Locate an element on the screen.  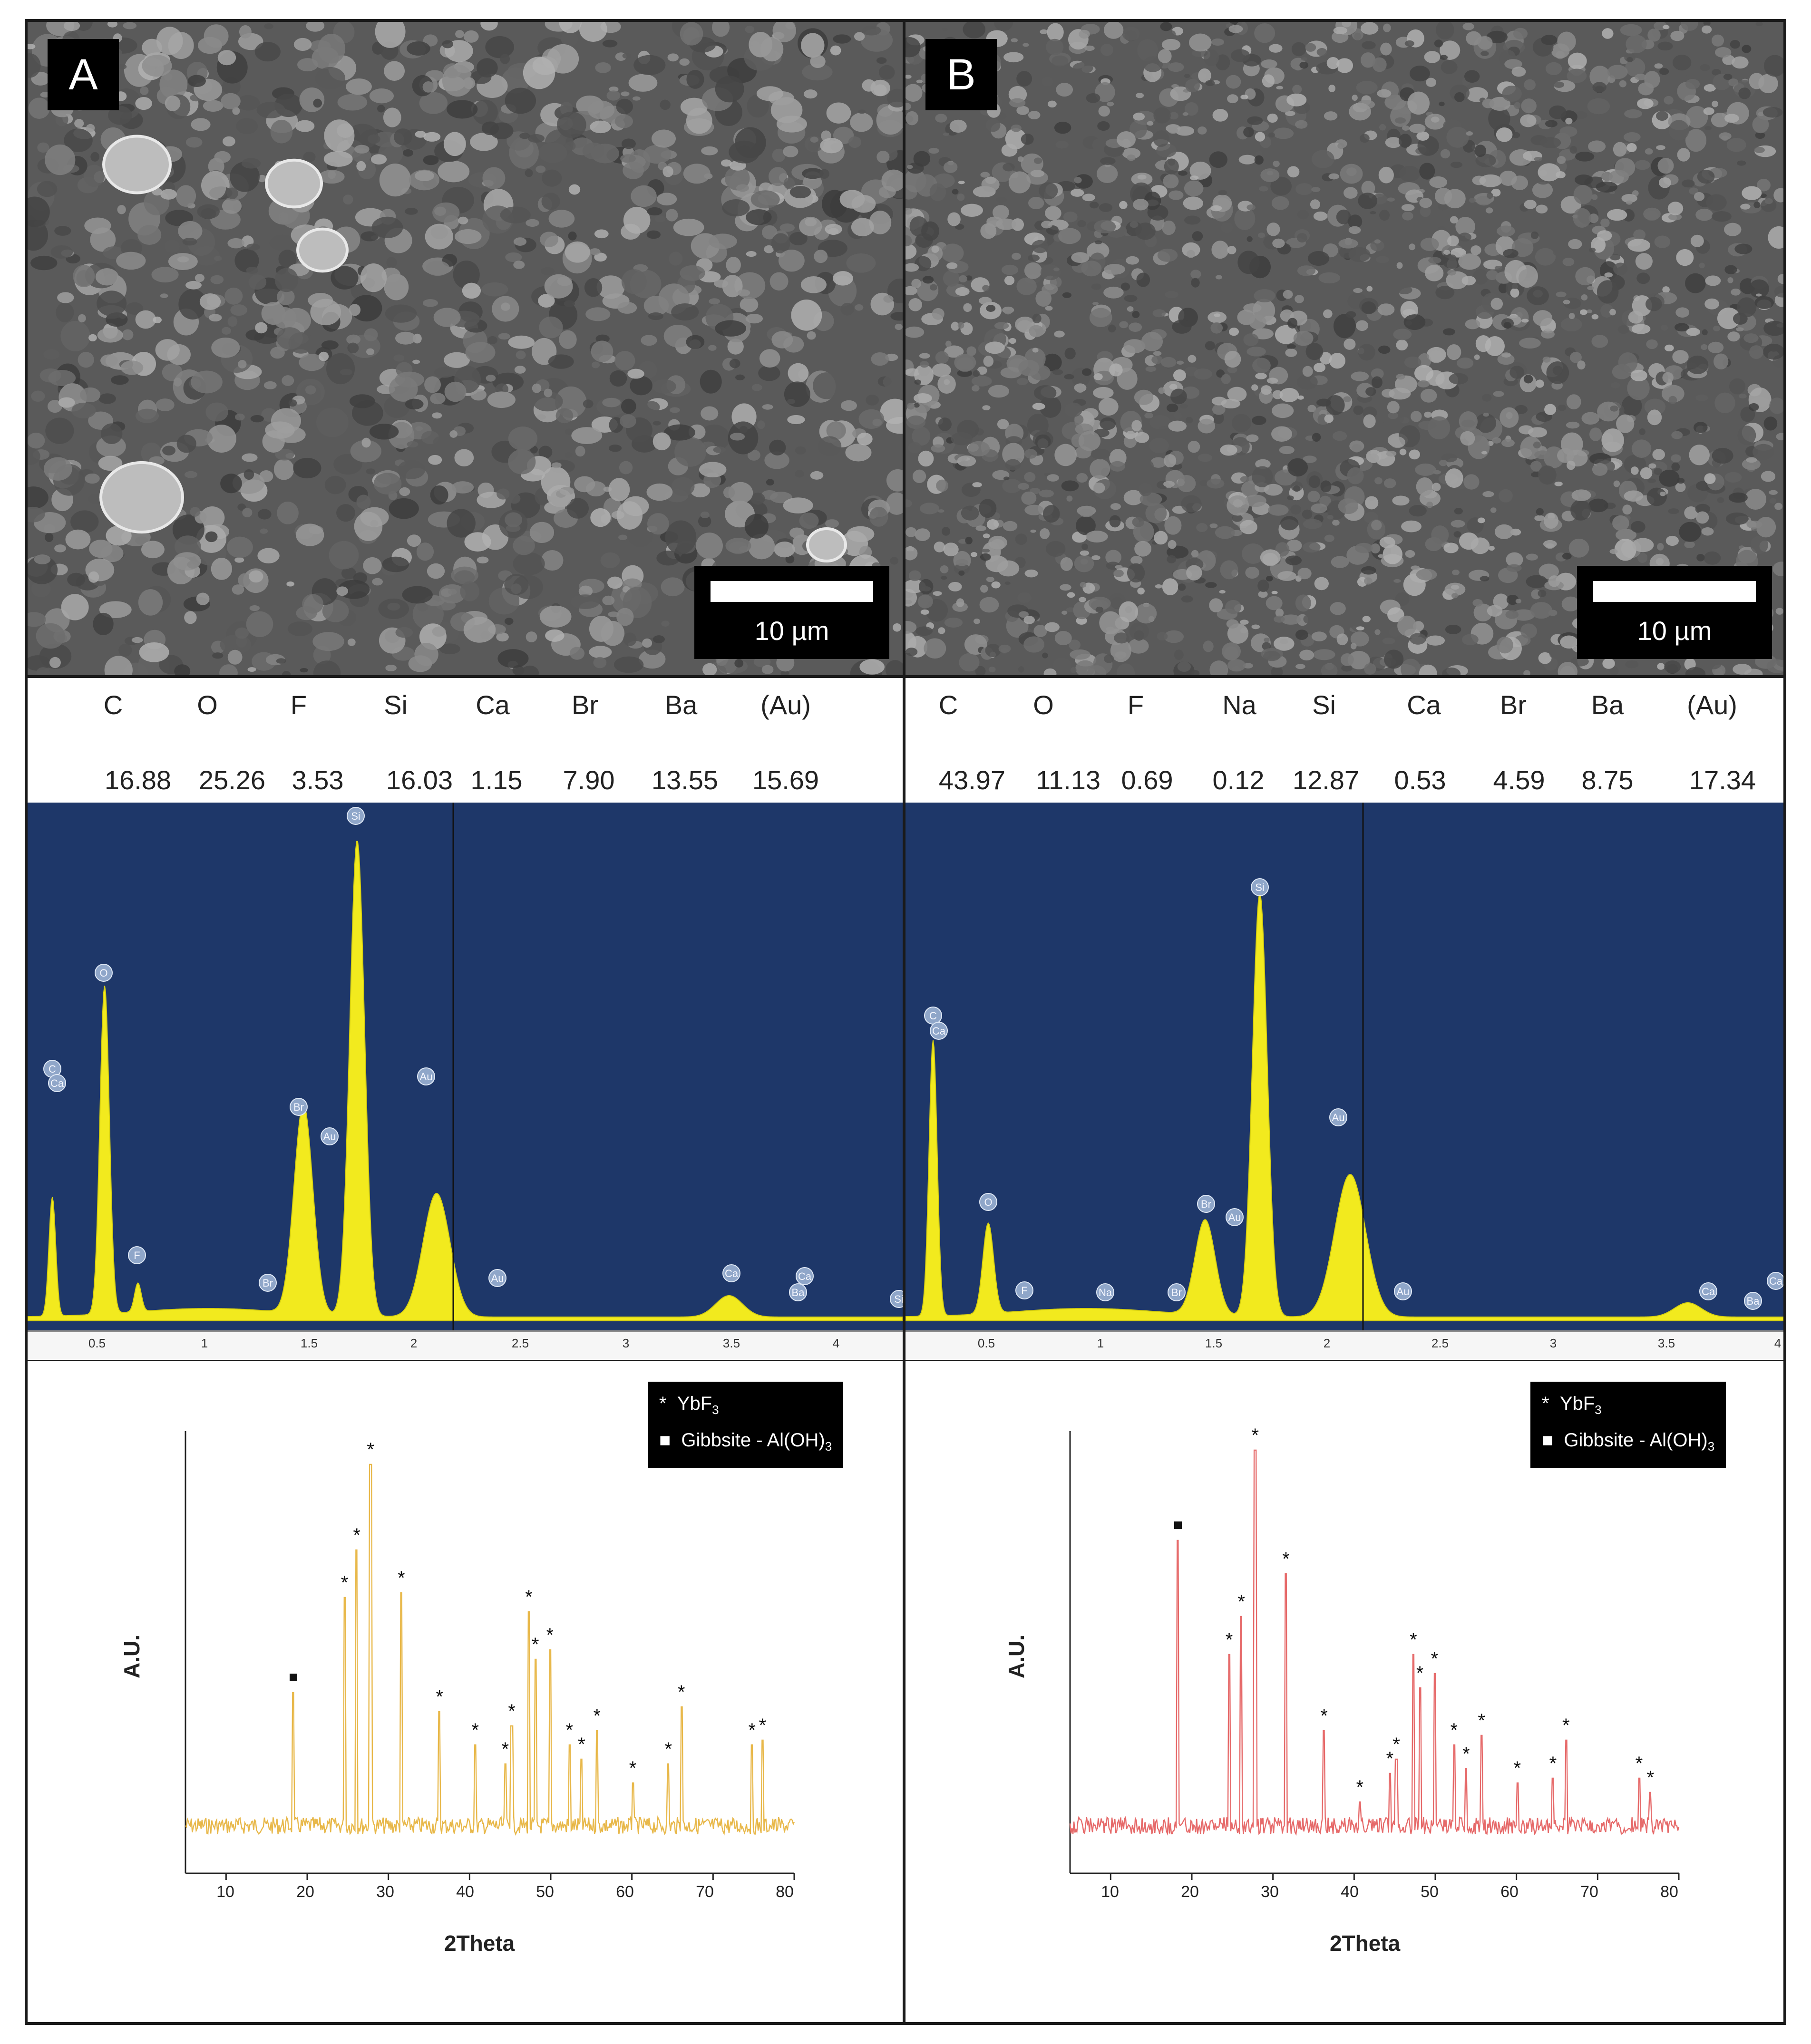
xrd-tick: 30 is located at coordinates (385, 1892).